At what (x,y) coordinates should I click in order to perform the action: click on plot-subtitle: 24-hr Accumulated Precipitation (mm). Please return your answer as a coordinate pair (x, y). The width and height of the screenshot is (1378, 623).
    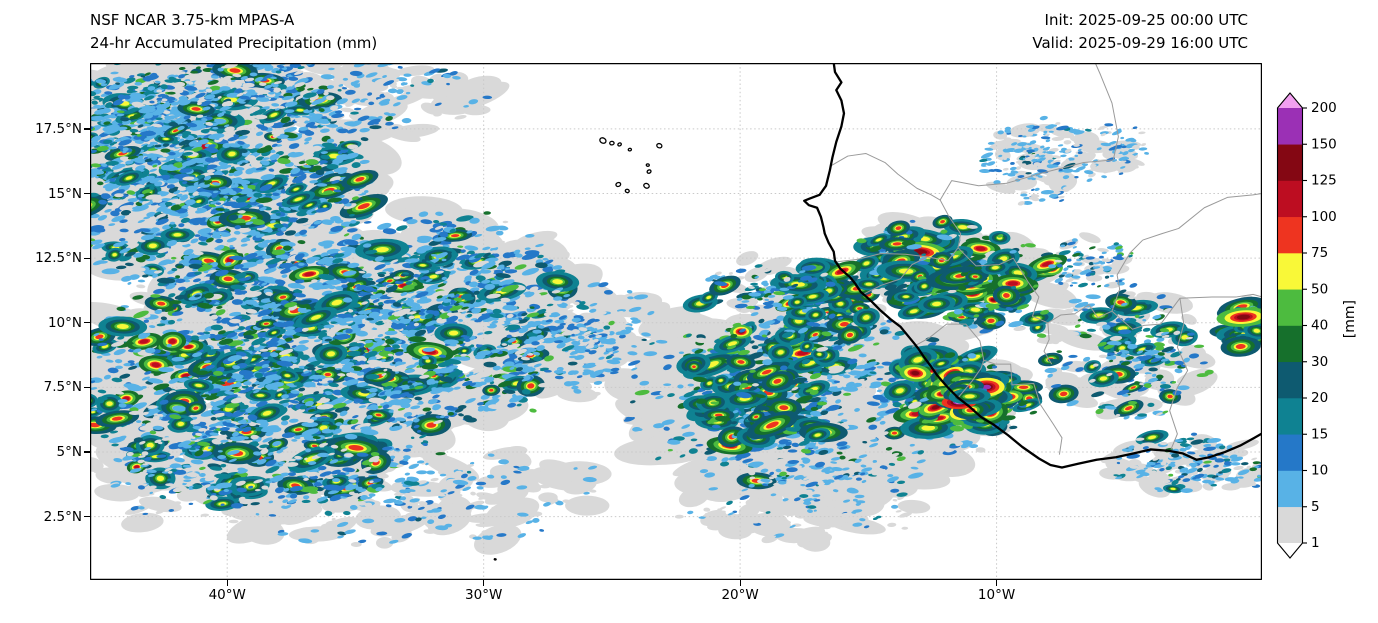
    Looking at the image, I should click on (234, 43).